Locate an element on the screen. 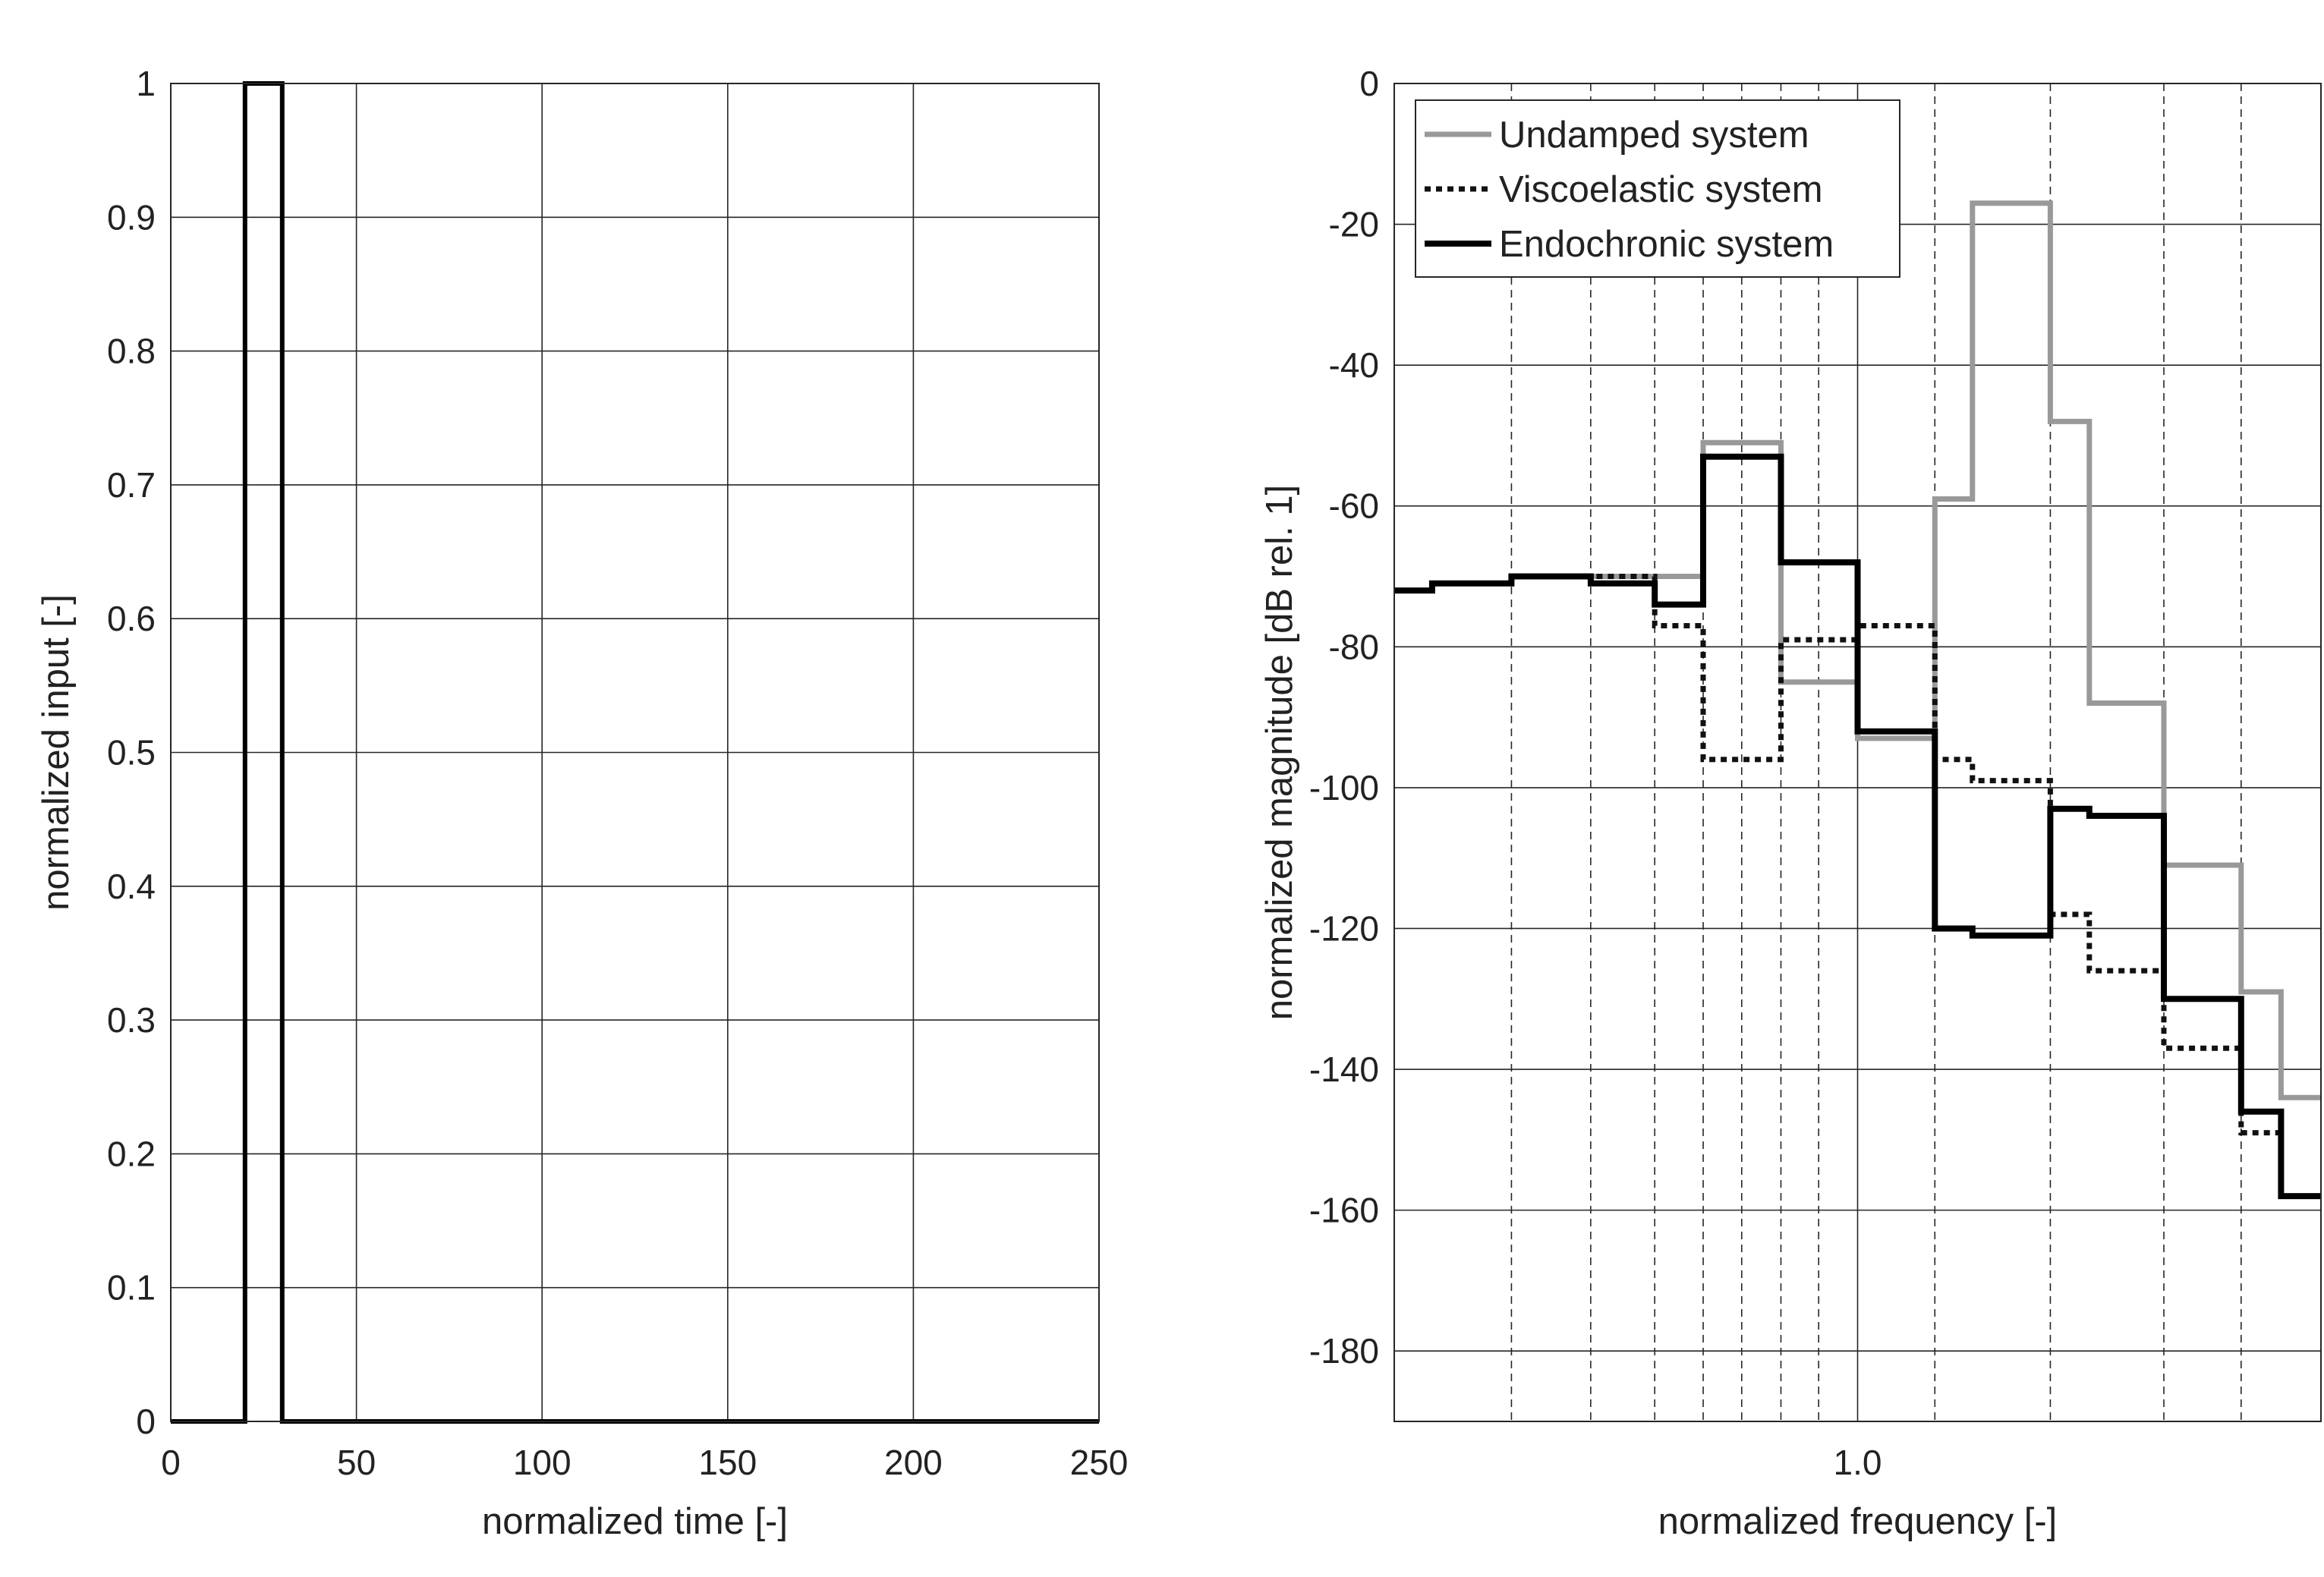  time-y-tick-label: 0 is located at coordinates (146, 1421).